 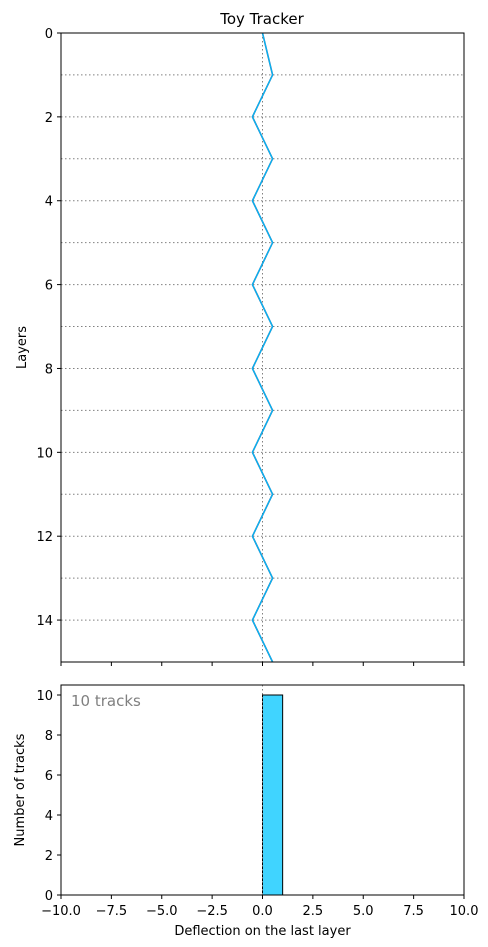 What do you see at coordinates (262, 911) in the screenshot?
I see `x-tick-label: 0.0` at bounding box center [262, 911].